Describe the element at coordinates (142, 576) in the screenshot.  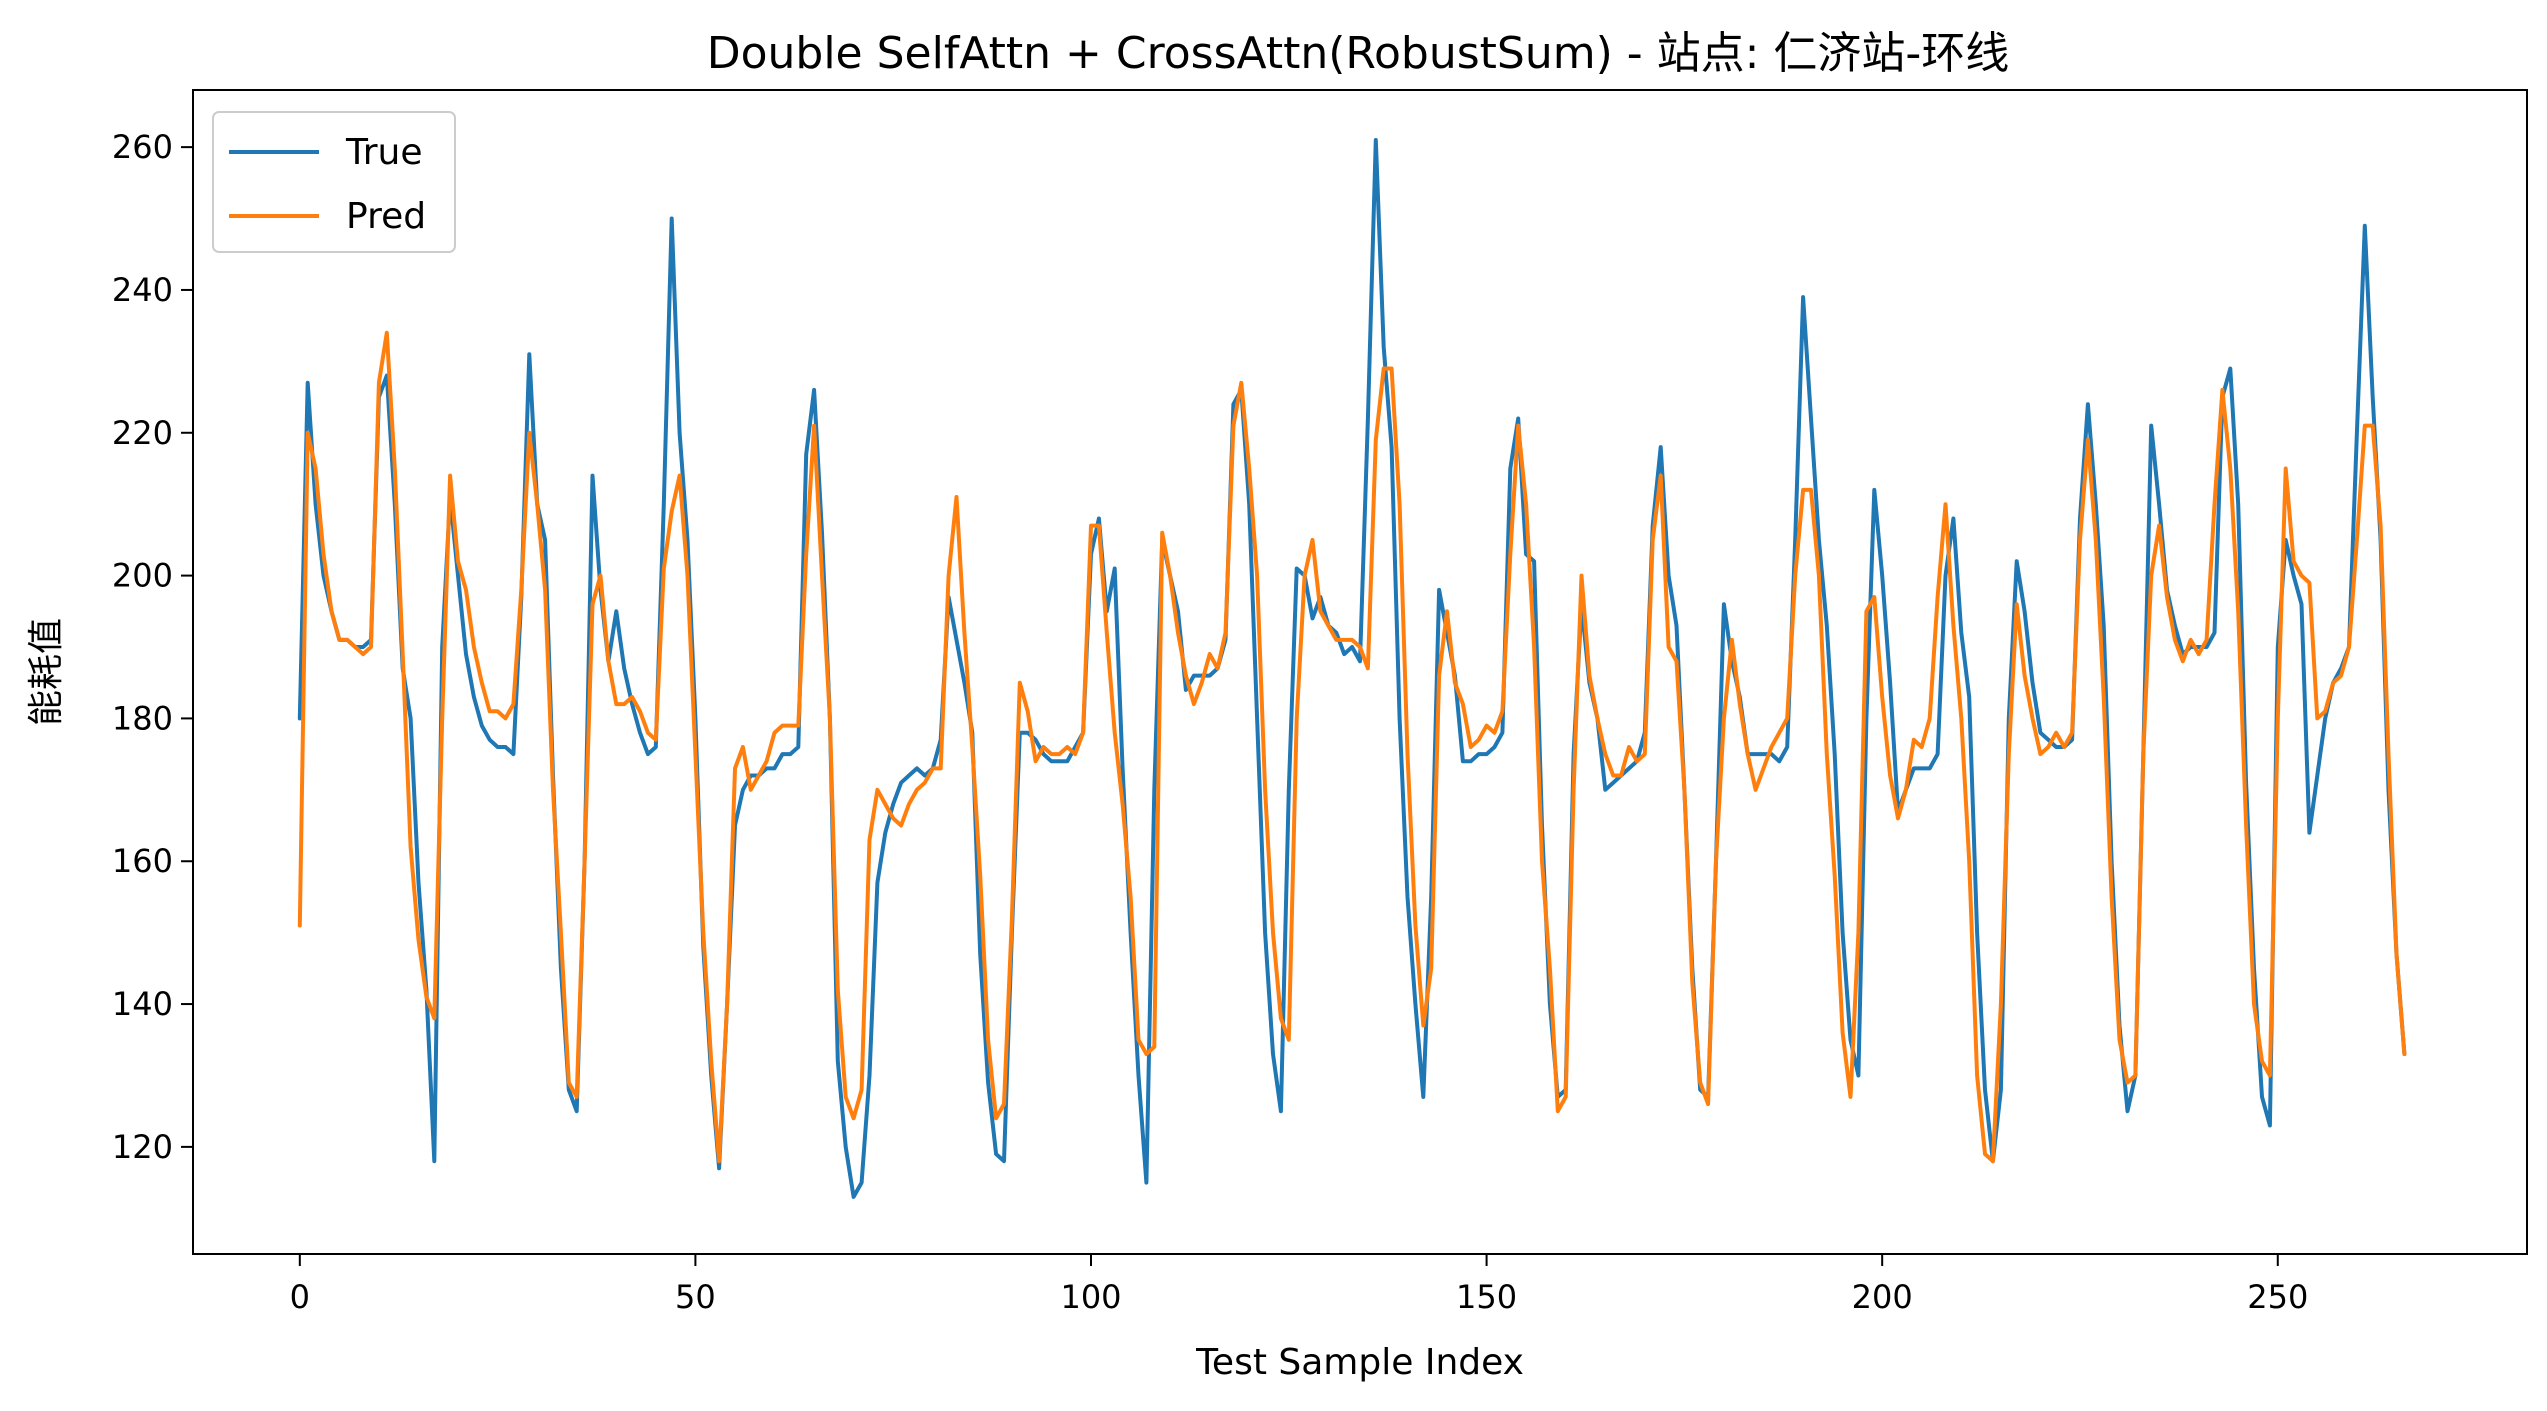
I see `y-tick-label: 200` at that location.